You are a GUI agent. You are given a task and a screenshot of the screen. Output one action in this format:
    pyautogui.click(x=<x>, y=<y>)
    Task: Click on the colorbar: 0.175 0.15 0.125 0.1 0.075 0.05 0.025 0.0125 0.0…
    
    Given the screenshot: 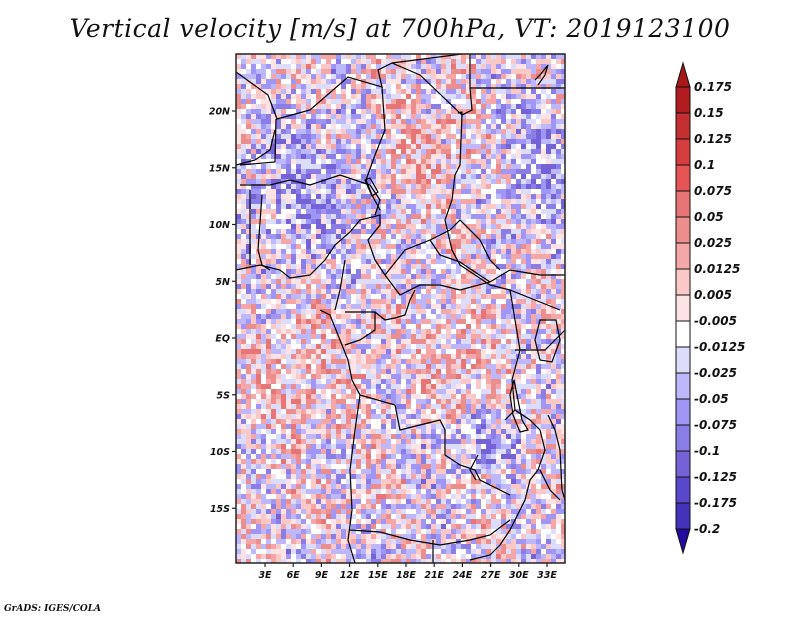 What is the action you would take?
    pyautogui.click(x=710, y=308)
    